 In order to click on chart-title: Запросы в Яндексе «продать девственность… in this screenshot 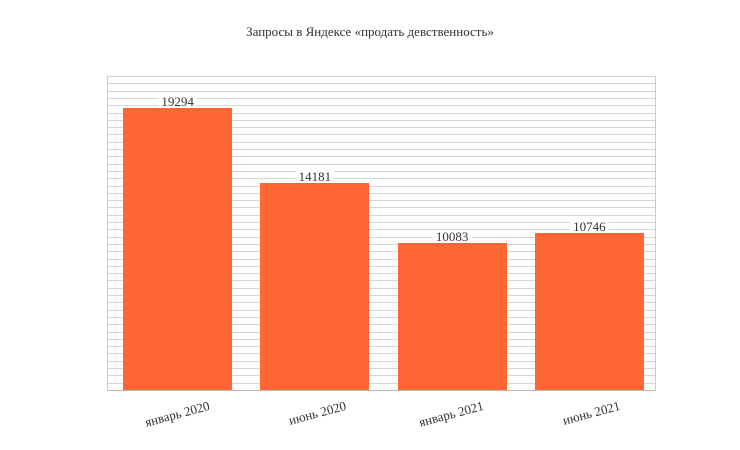, I will do `click(370, 31)`.